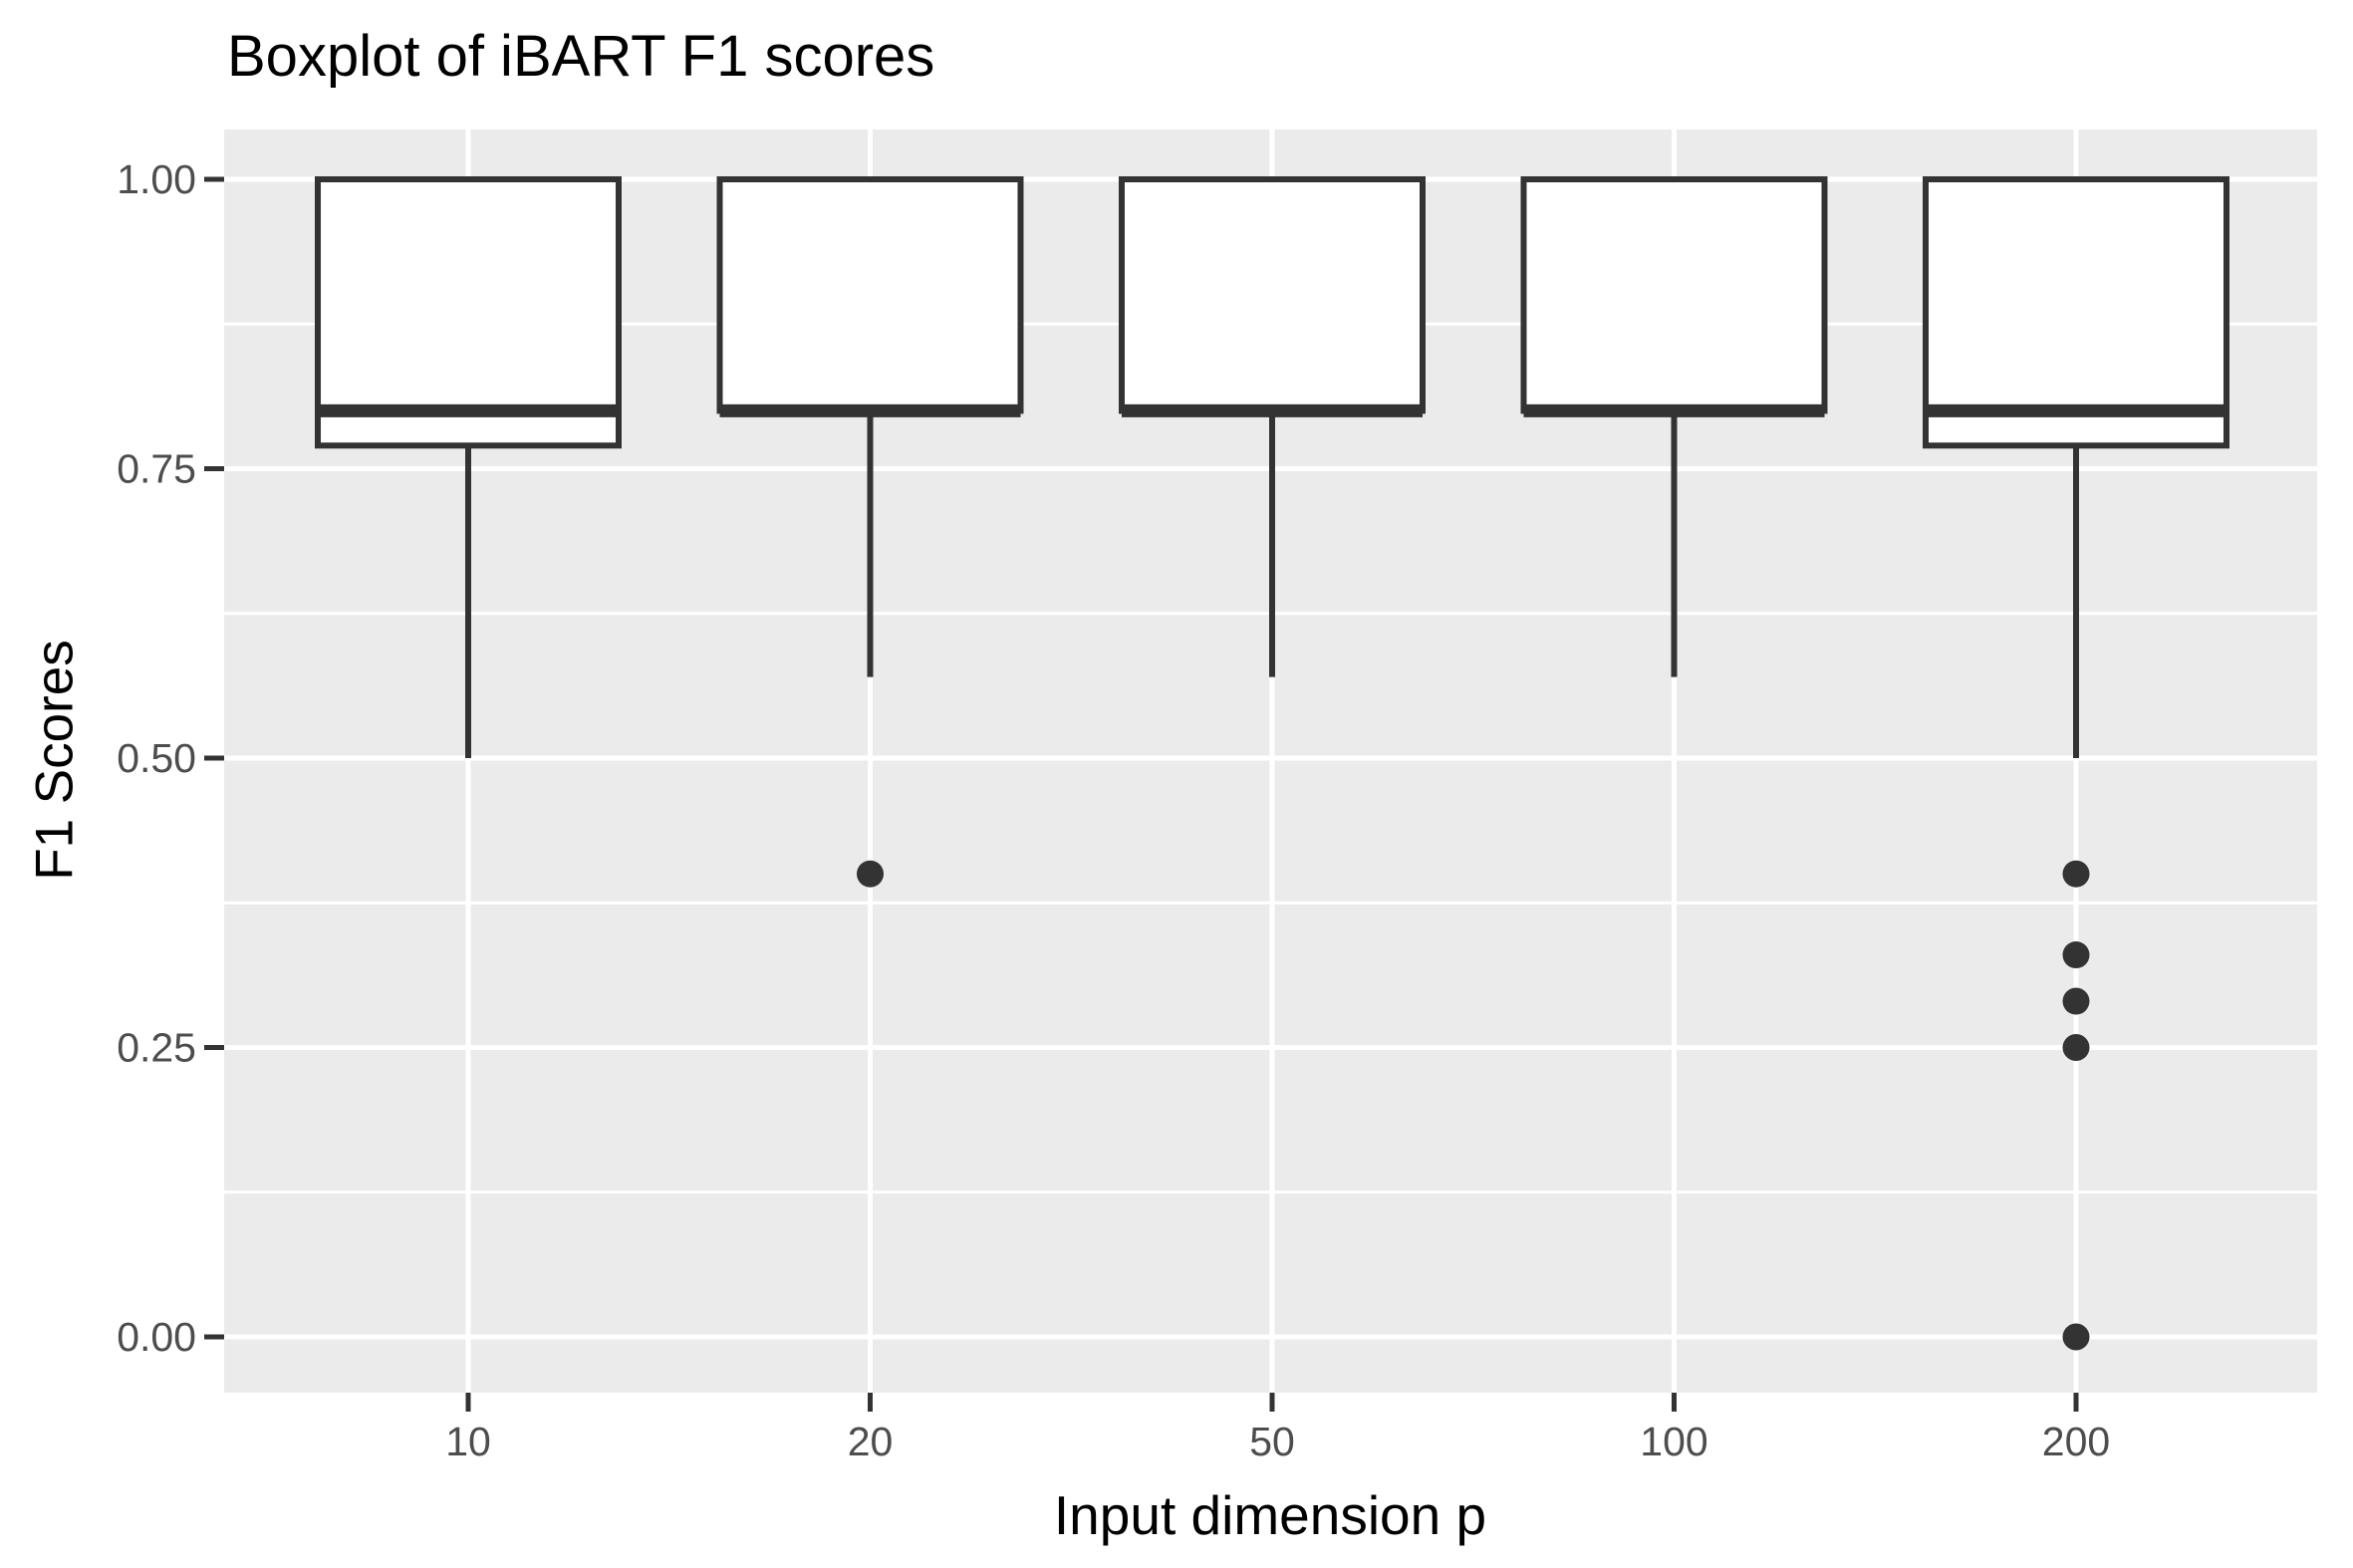 The width and height of the screenshot is (2353, 1568). What do you see at coordinates (871, 1441) in the screenshot?
I see `x-tick-label: 20` at bounding box center [871, 1441].